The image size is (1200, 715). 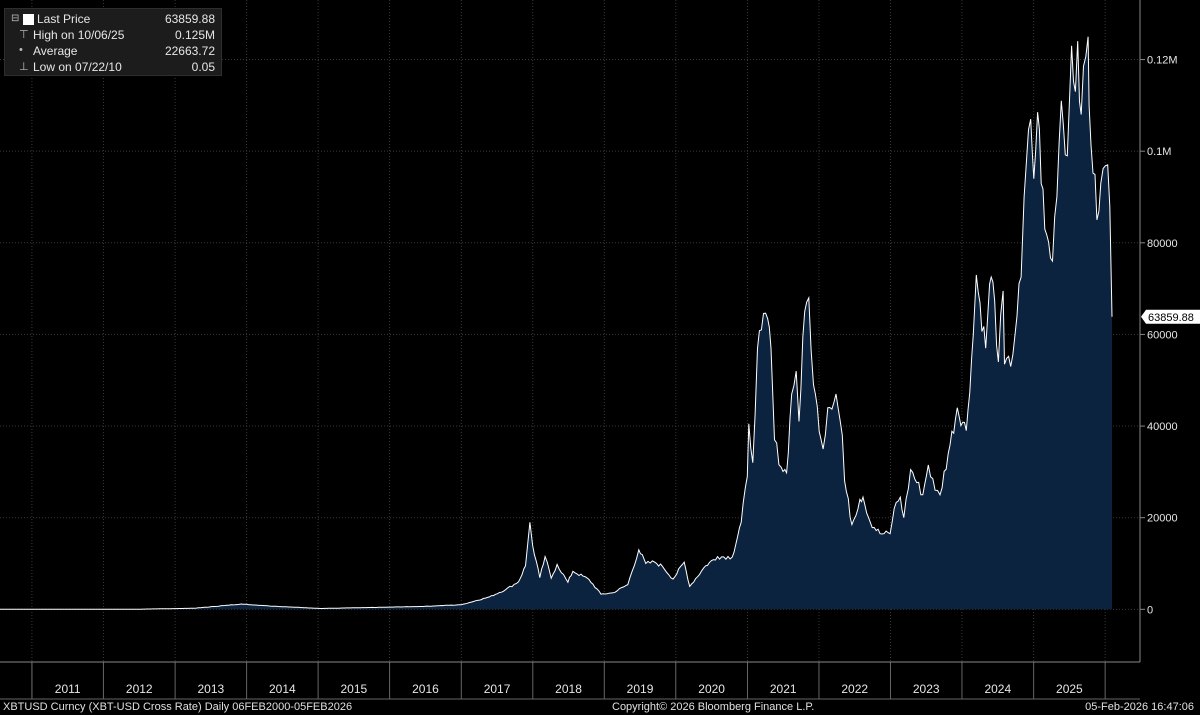 What do you see at coordinates (189, 51) in the screenshot?
I see `legend-average-value: 22663.72` at bounding box center [189, 51].